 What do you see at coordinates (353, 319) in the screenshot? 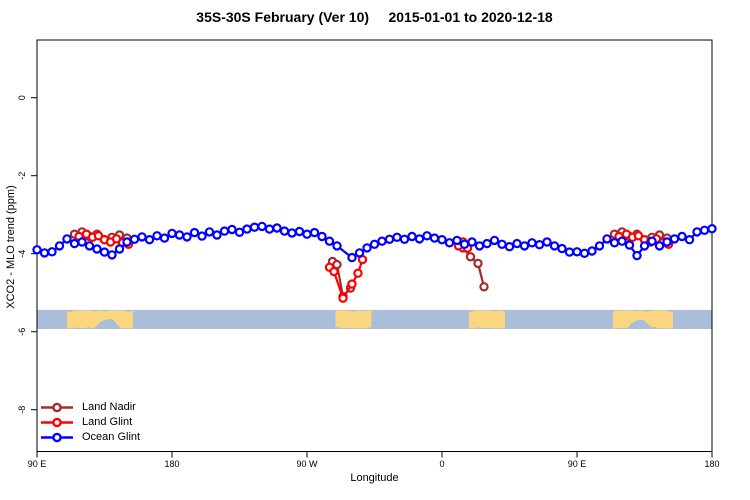
I see `land-patch-south-america` at bounding box center [353, 319].